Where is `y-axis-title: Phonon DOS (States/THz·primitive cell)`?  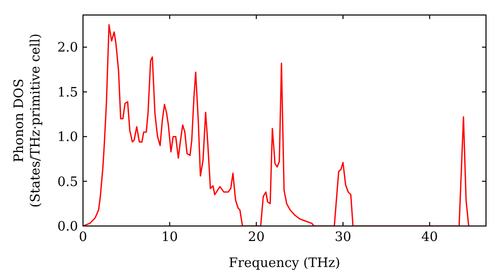
y-axis-title: Phonon DOS (States/THz·primitive cell) is located at coordinates (28, 120).